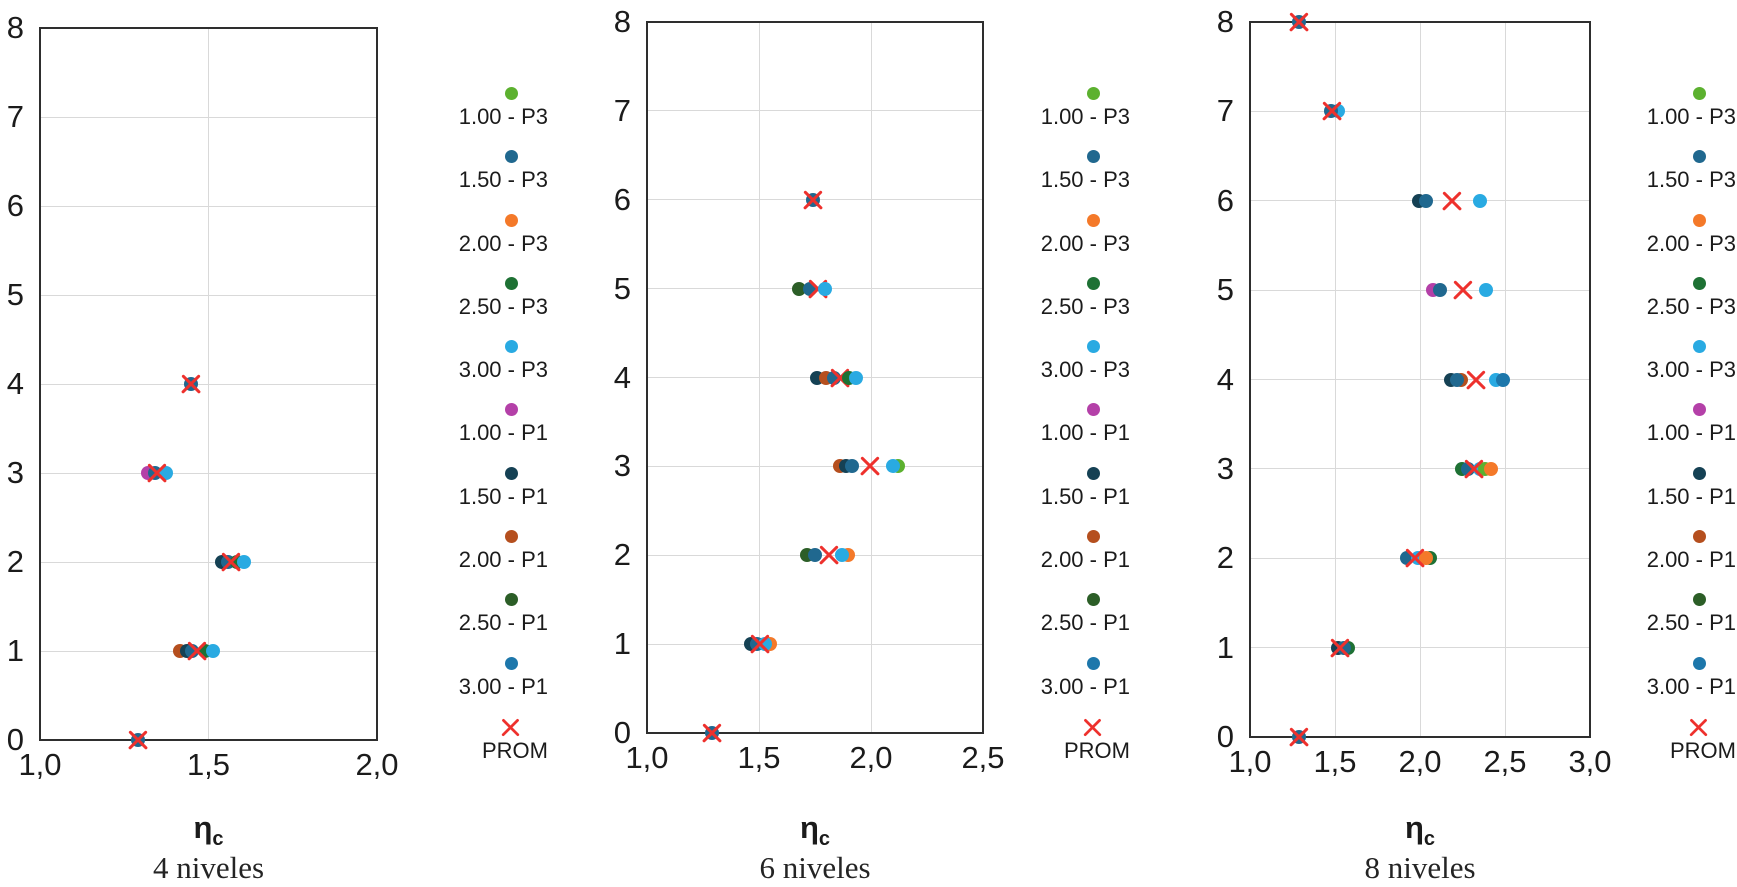 This screenshot has height=887, width=1737. What do you see at coordinates (1055, 558) in the screenshot?
I see `legend-item: 2.00 - P1` at bounding box center [1055, 558].